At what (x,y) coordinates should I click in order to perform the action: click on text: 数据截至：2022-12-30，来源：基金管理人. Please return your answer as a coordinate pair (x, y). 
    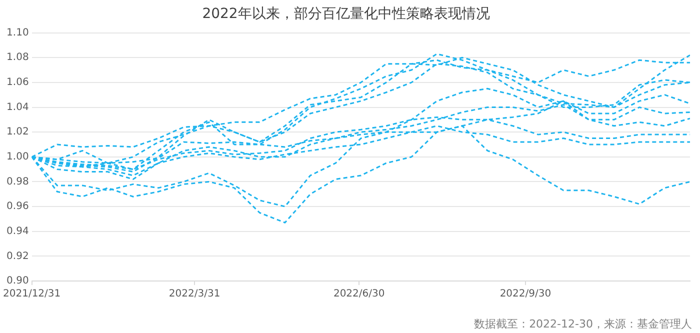
    Looking at the image, I should click on (583, 323).